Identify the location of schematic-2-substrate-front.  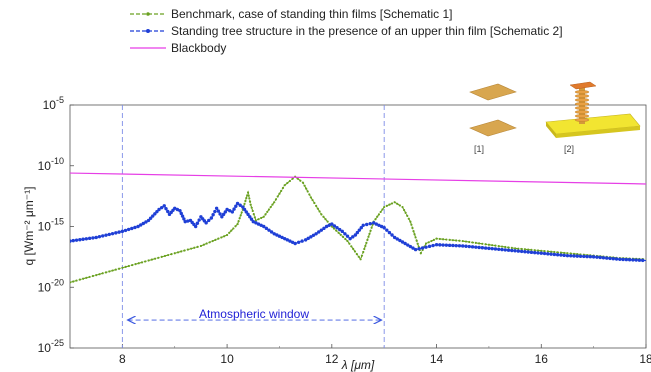
(598, 132).